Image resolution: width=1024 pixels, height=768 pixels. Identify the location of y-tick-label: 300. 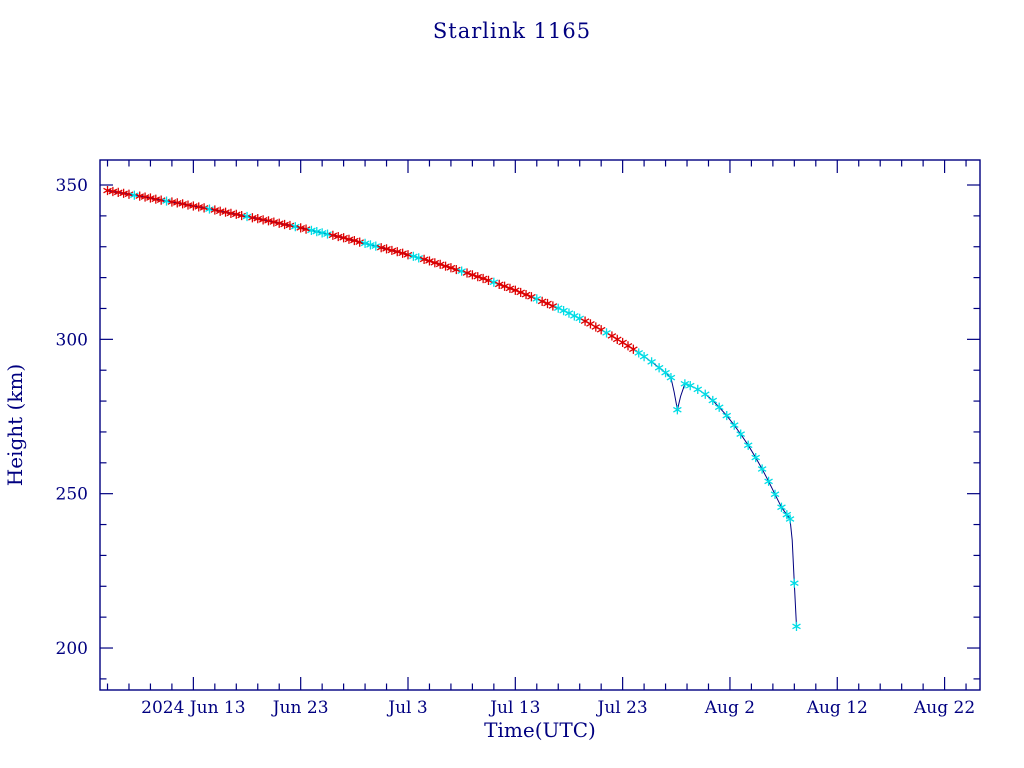
(72, 340).